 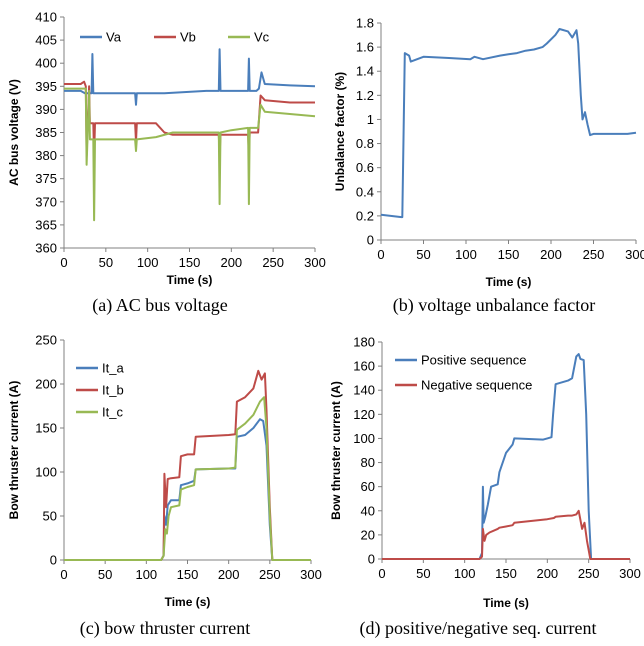 What do you see at coordinates (14, 132) in the screenshot?
I see `y-axis-label: AC bus voltage (V)` at bounding box center [14, 132].